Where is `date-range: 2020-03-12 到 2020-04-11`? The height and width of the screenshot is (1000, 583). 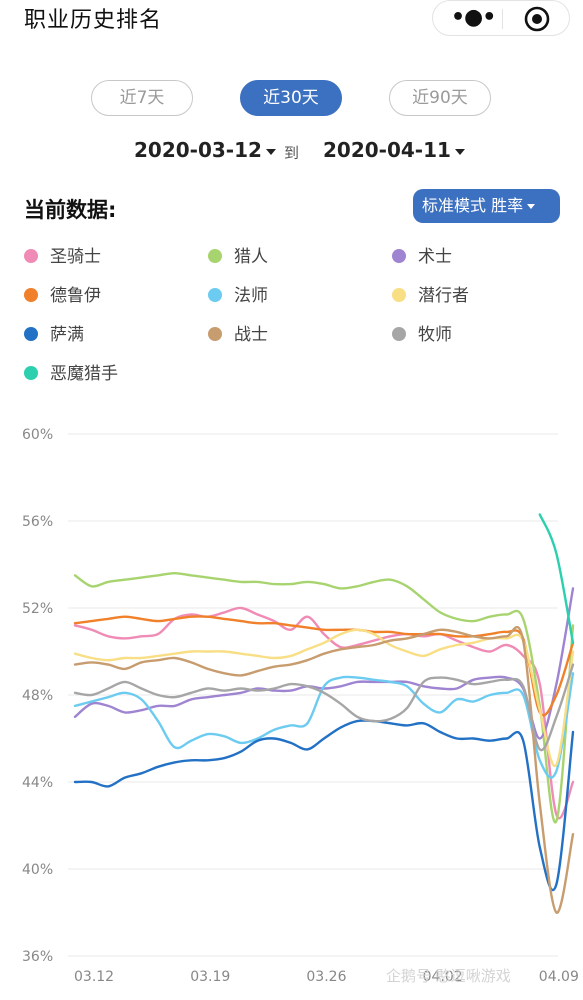 date-range: 2020-03-12 到 2020-04-11 is located at coordinates (291, 153).